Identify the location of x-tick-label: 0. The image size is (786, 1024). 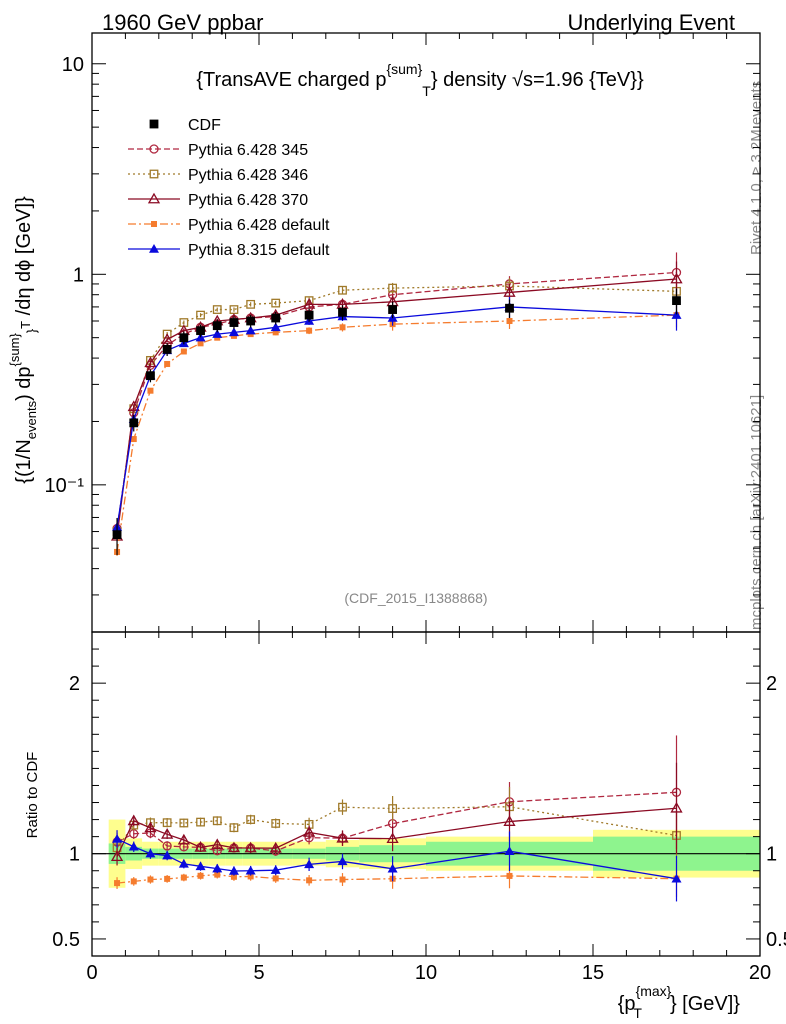
(91, 973).